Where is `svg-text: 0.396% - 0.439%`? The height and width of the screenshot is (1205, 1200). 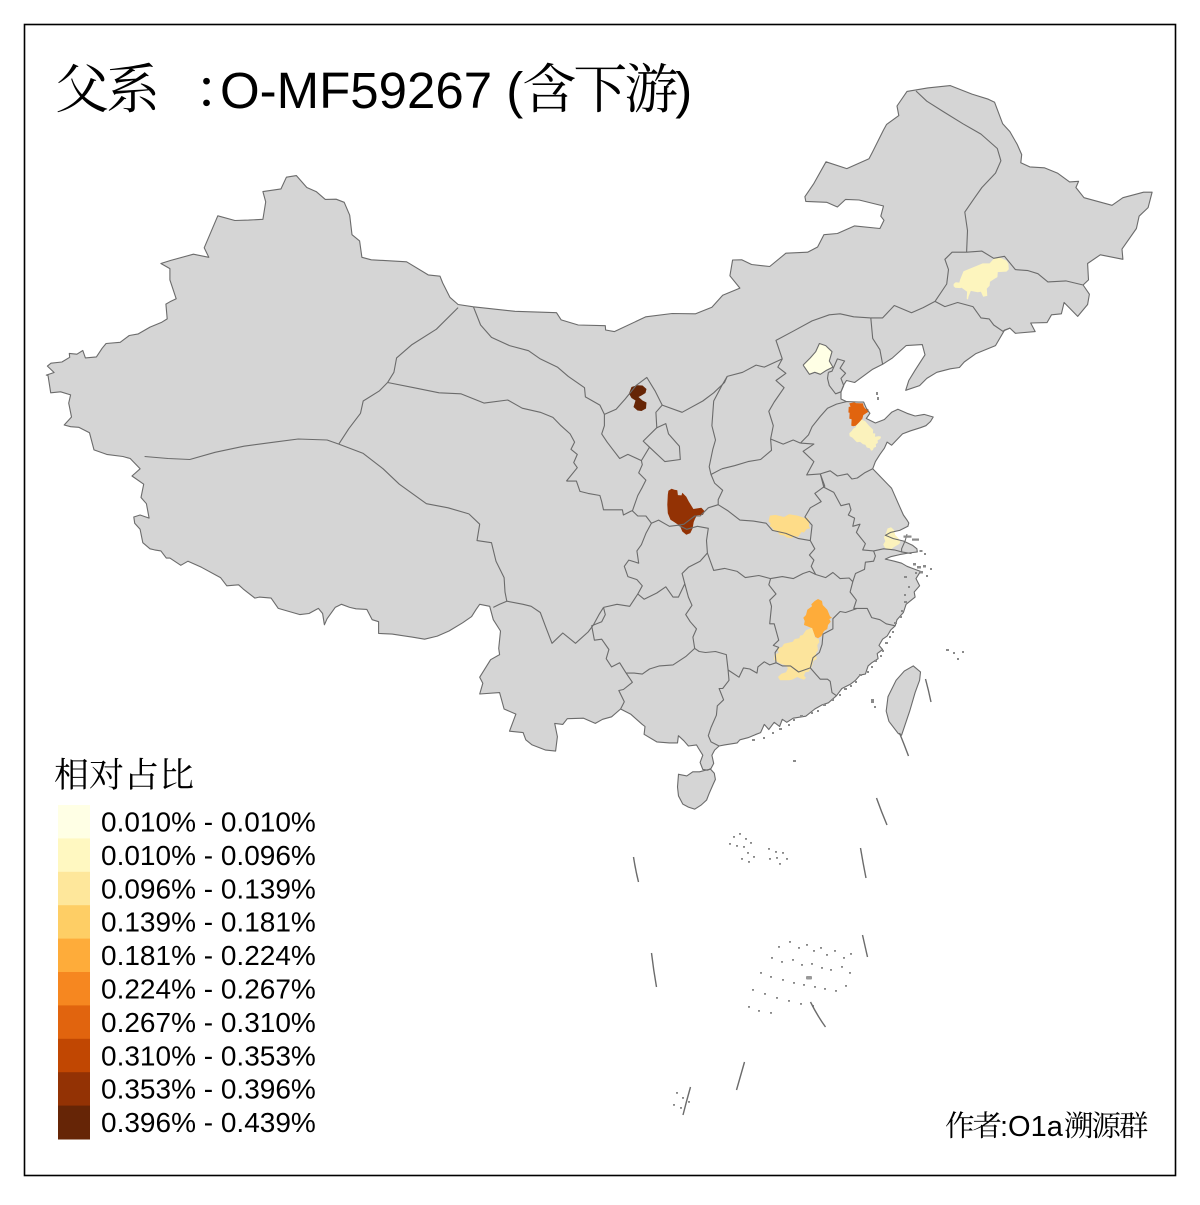
svg-text: 0.396% - 0.439% is located at coordinates (208, 1122).